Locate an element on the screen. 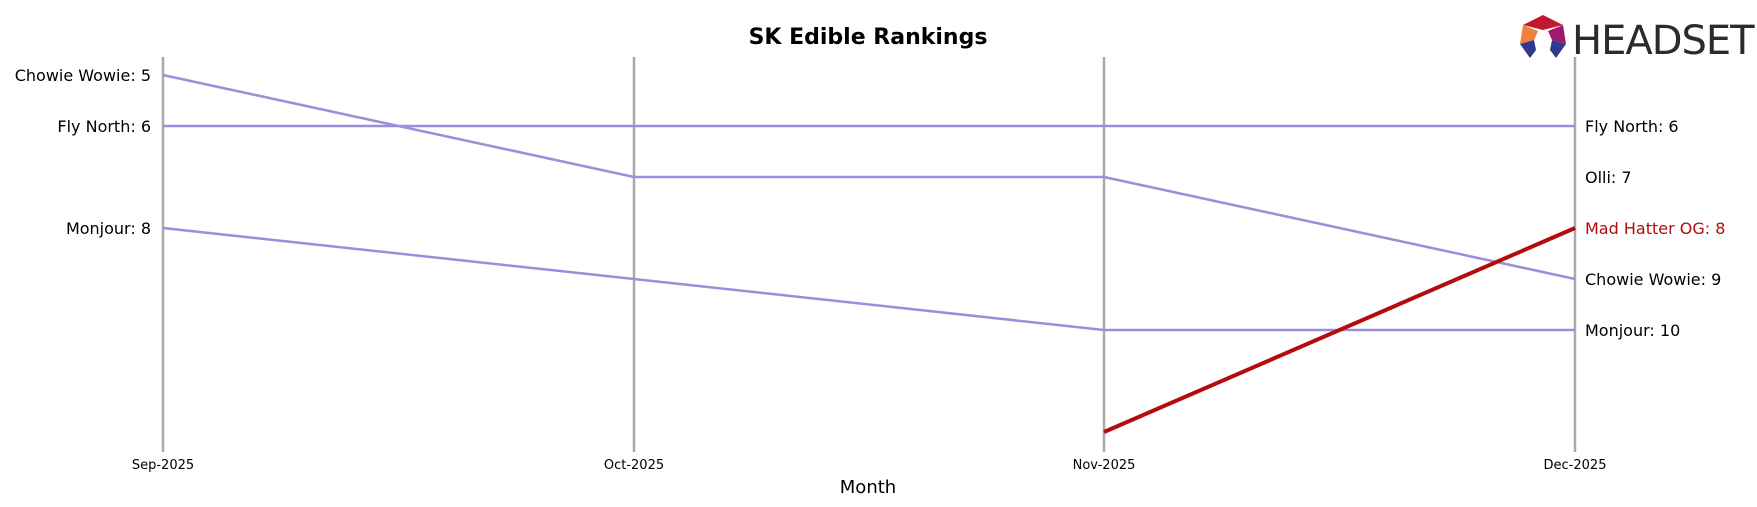 The width and height of the screenshot is (1757, 507). start-label: Fly North: 6 is located at coordinates (104, 126).